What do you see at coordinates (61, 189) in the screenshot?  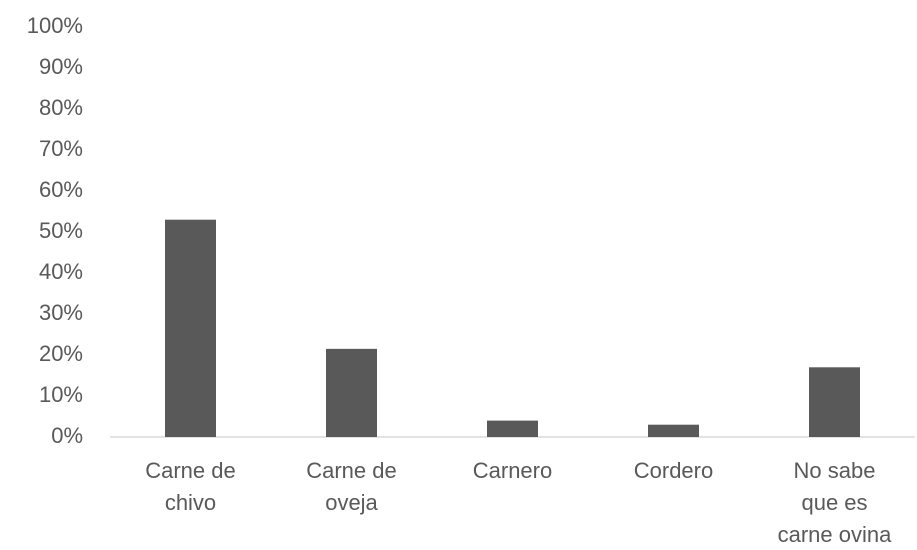 I see `y-tick-label: 60%` at bounding box center [61, 189].